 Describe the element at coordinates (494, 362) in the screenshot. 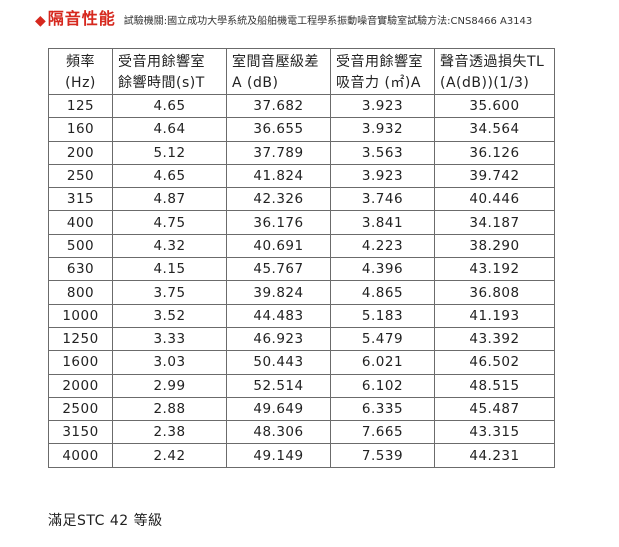

I see `cell-transmission-loss: 46.502` at that location.